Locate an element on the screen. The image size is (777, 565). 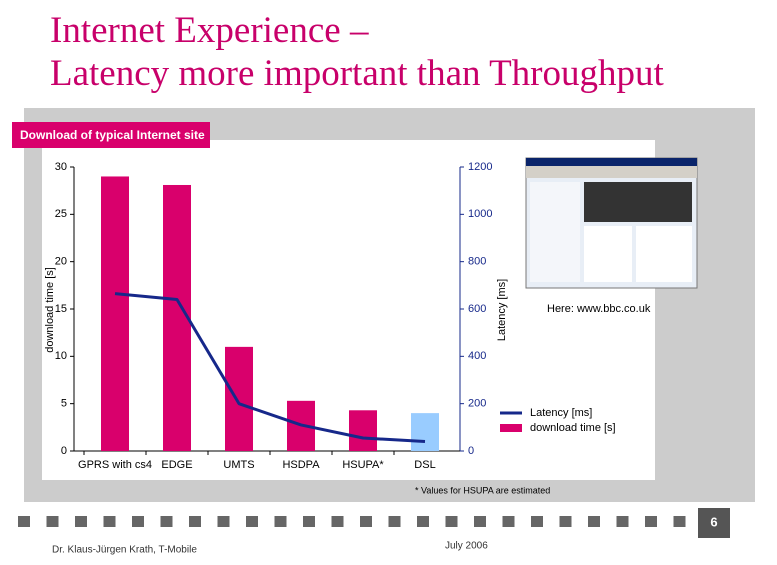
screenshot-caption: Here: www.bbc.co.uk is located at coordinates (599, 309).